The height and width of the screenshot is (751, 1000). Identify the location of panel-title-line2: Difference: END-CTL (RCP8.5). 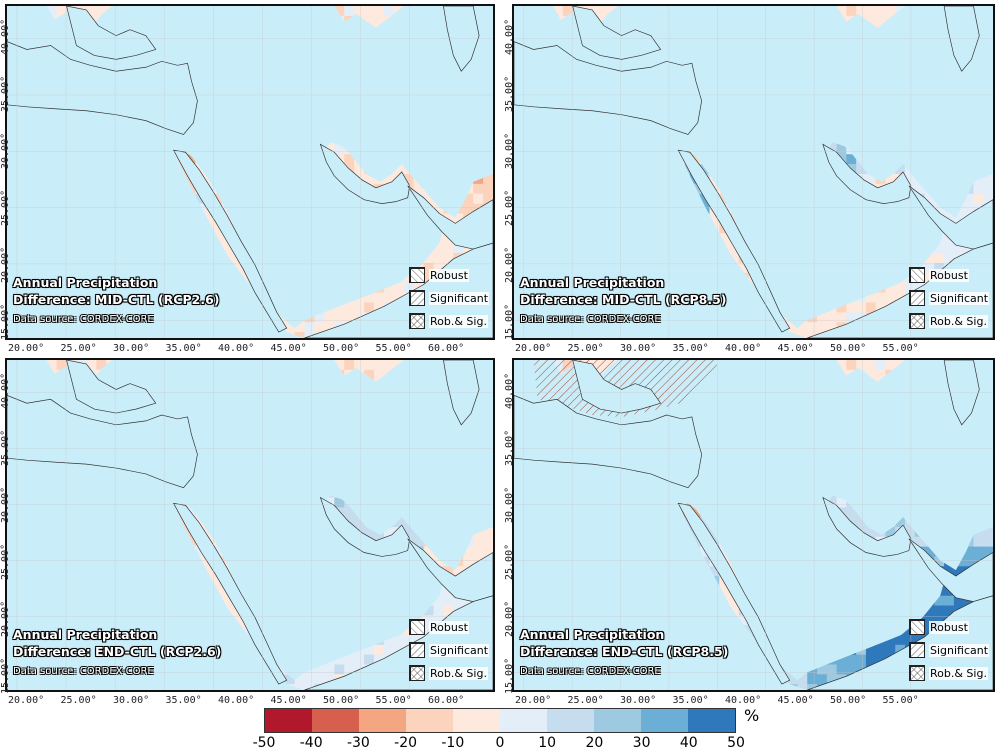
(624, 651).